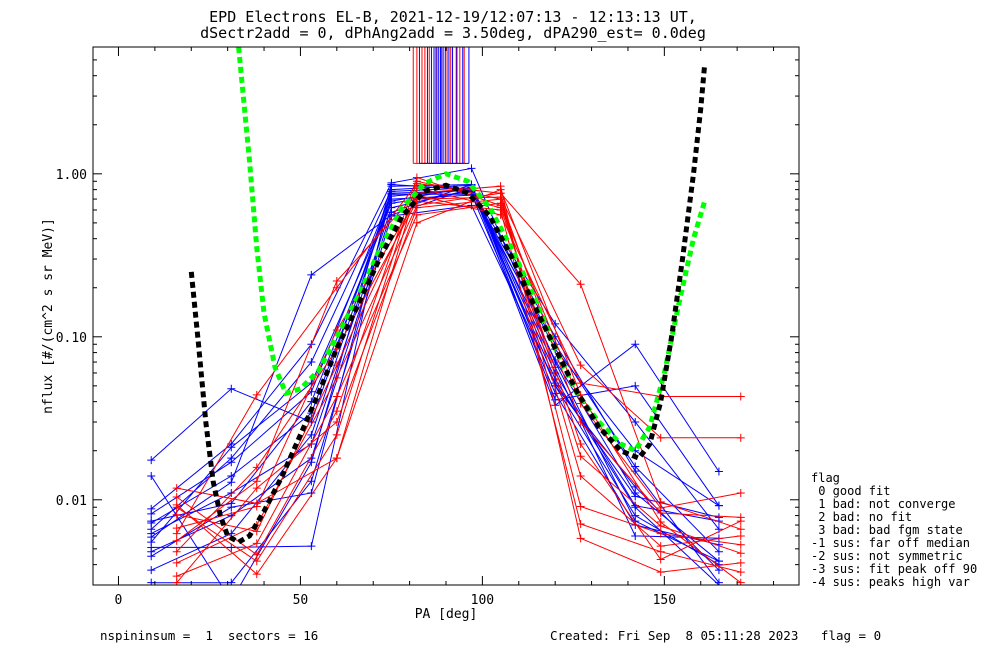  I want to click on legend-item: -4 sus: peaks high var, so click(890, 582).